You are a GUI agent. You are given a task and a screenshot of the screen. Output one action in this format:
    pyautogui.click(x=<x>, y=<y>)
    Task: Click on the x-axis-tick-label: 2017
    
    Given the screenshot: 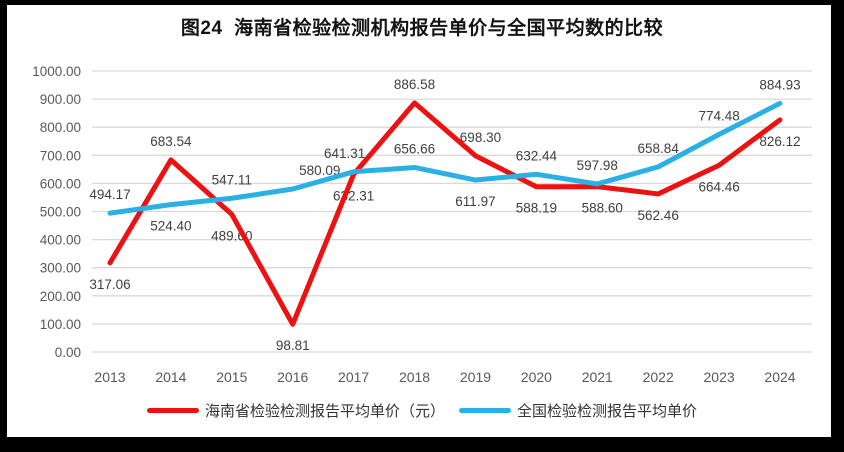 What is the action you would take?
    pyautogui.click(x=353, y=377)
    